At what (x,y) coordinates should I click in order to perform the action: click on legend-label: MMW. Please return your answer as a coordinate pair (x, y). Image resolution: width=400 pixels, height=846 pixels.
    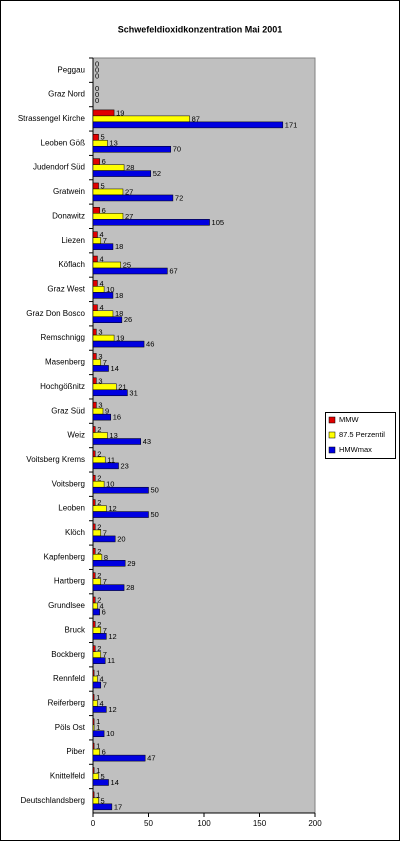
    Looking at the image, I should click on (349, 419).